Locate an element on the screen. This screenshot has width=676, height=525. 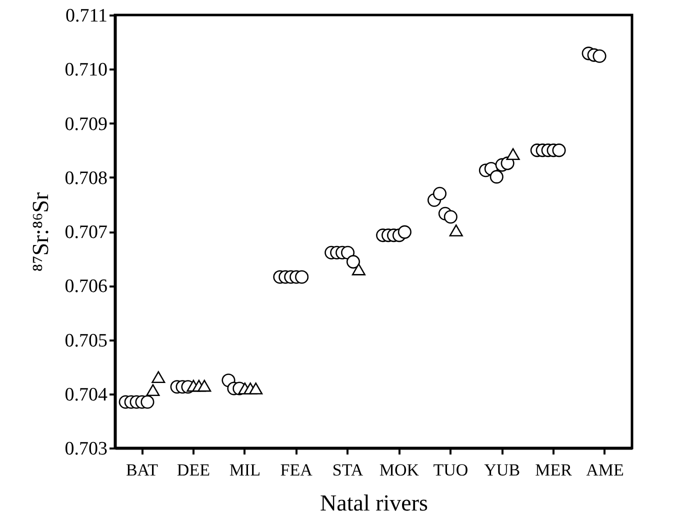
x-tick-label: AME is located at coordinates (605, 470).